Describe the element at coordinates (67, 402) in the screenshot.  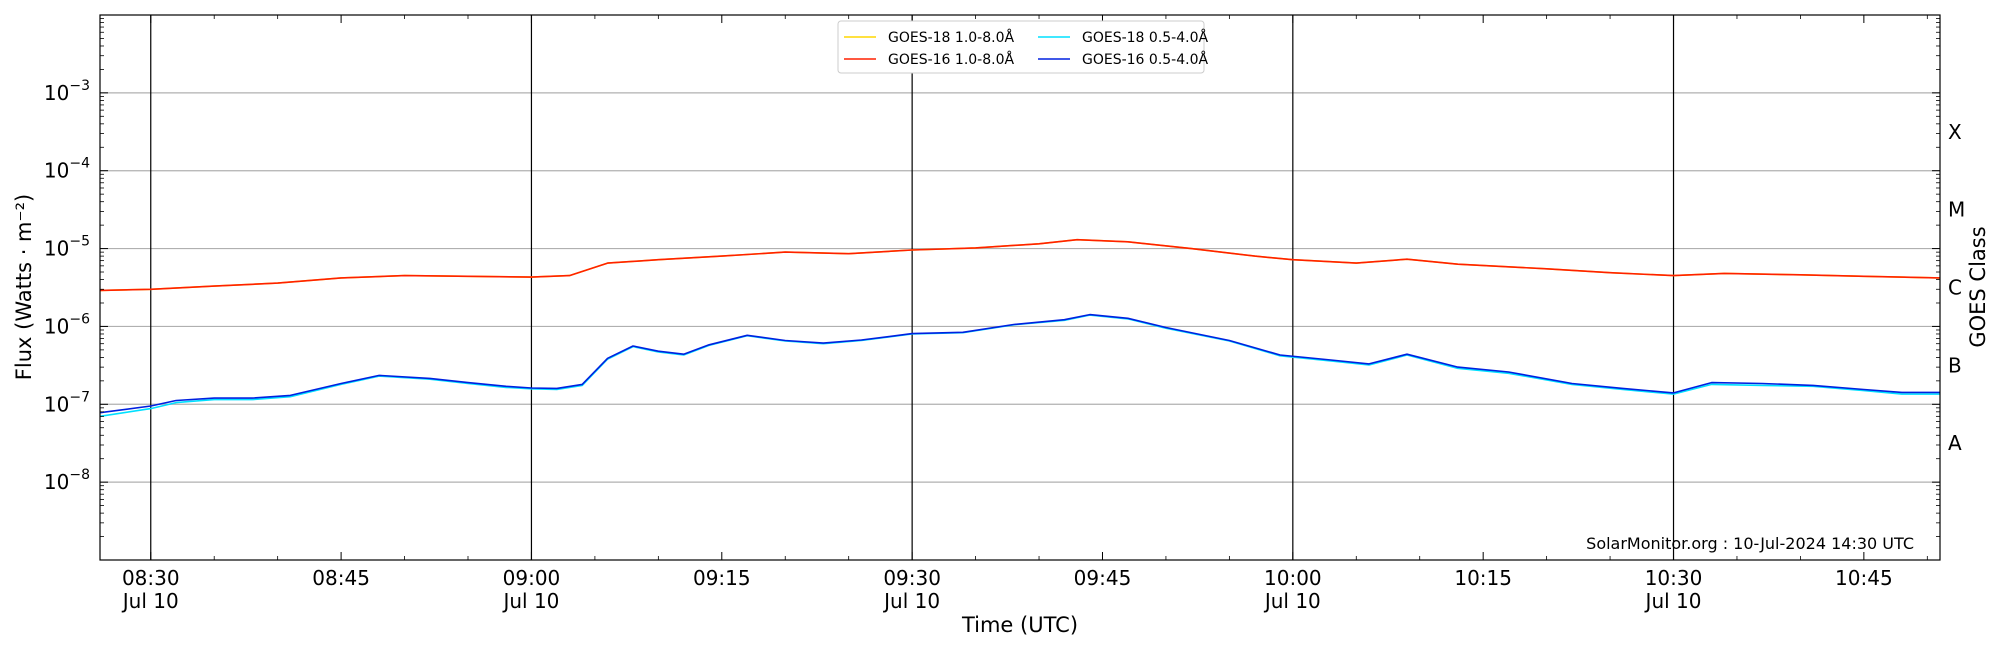
I see `y-tick-label: 10⁻⁷` at that location.